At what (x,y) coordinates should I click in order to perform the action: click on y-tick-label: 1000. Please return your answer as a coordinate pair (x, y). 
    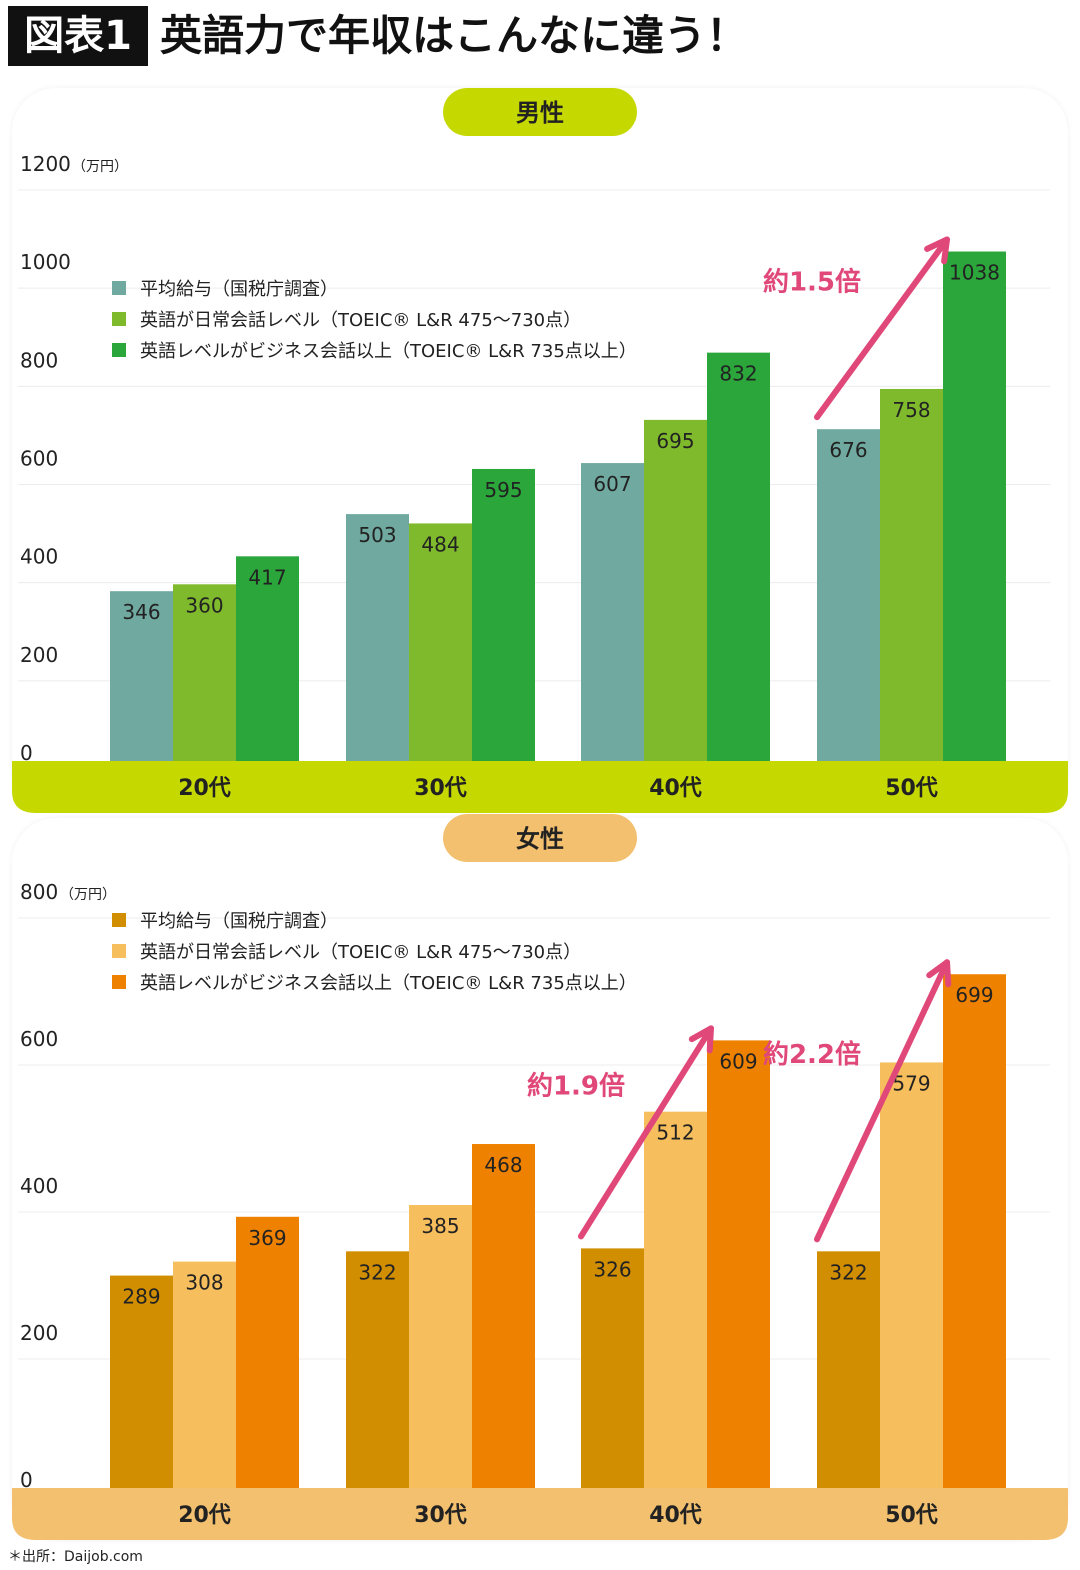
    Looking at the image, I should click on (45, 262).